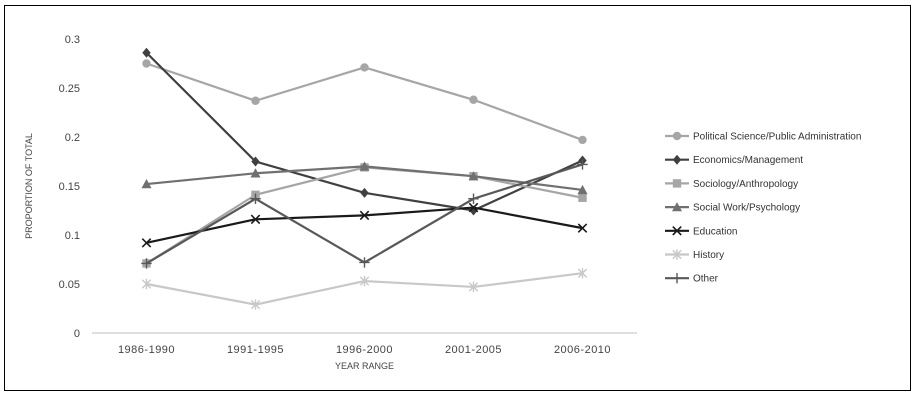  What do you see at coordinates (364, 366) in the screenshot?
I see `x-axis-title: YEAR RANGE` at bounding box center [364, 366].